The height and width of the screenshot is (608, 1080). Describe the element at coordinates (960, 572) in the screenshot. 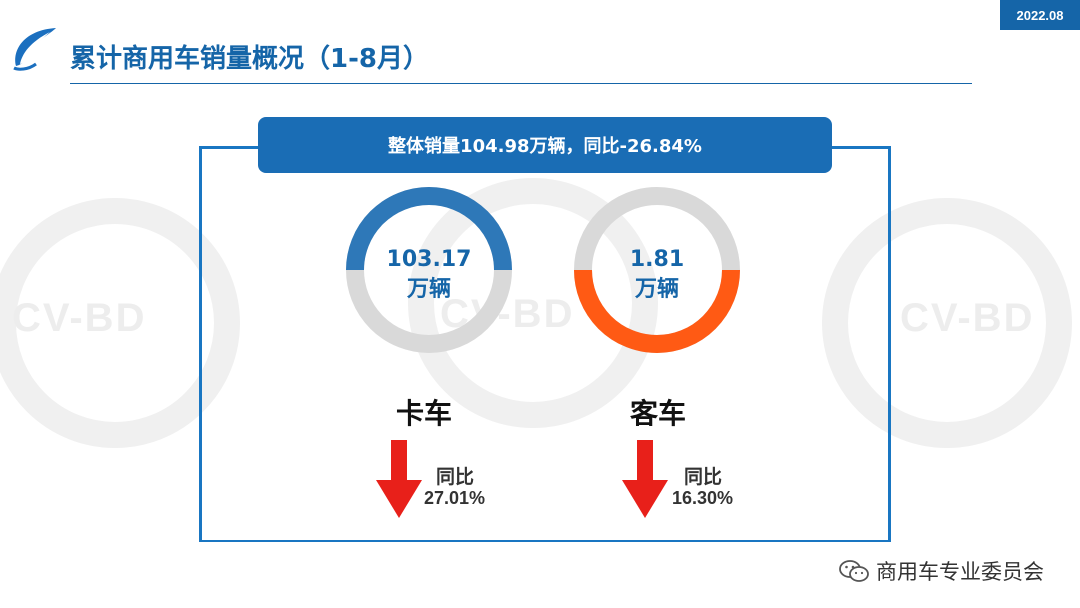

I see `footer-text: 商用车专业委员会` at that location.